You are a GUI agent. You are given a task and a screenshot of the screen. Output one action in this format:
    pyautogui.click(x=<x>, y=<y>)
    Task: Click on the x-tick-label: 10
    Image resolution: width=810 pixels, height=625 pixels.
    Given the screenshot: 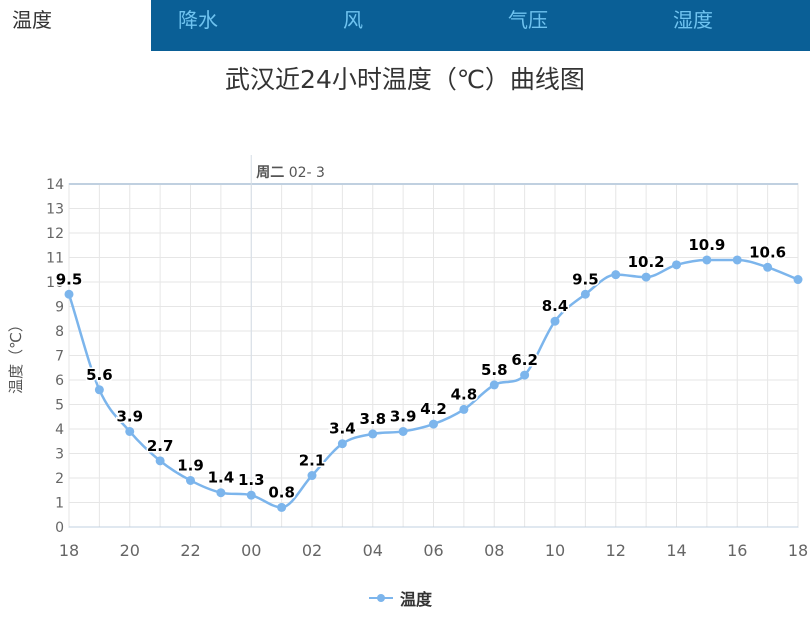 What is the action you would take?
    pyautogui.click(x=555, y=550)
    